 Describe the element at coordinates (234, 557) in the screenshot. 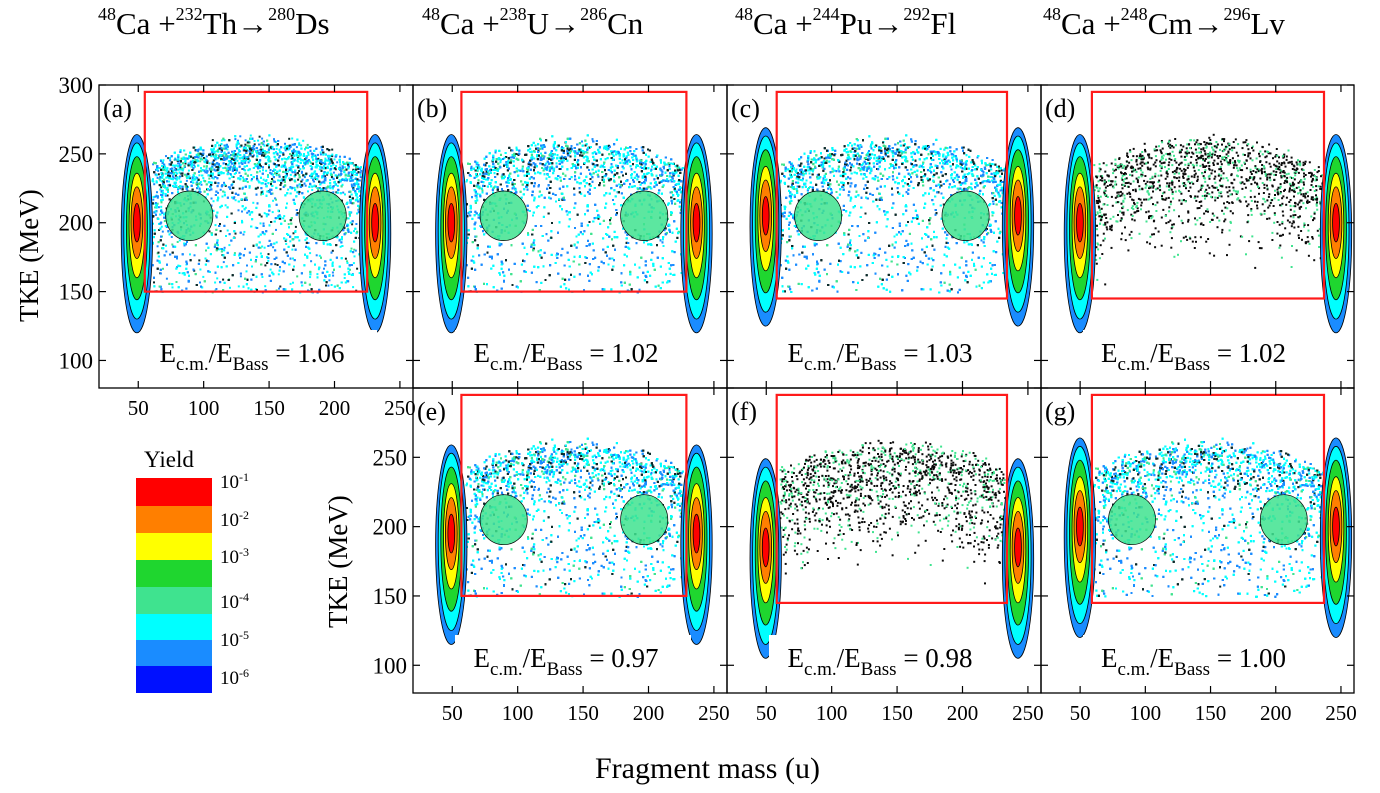

I see `legend-label-2: 10-3` at that location.